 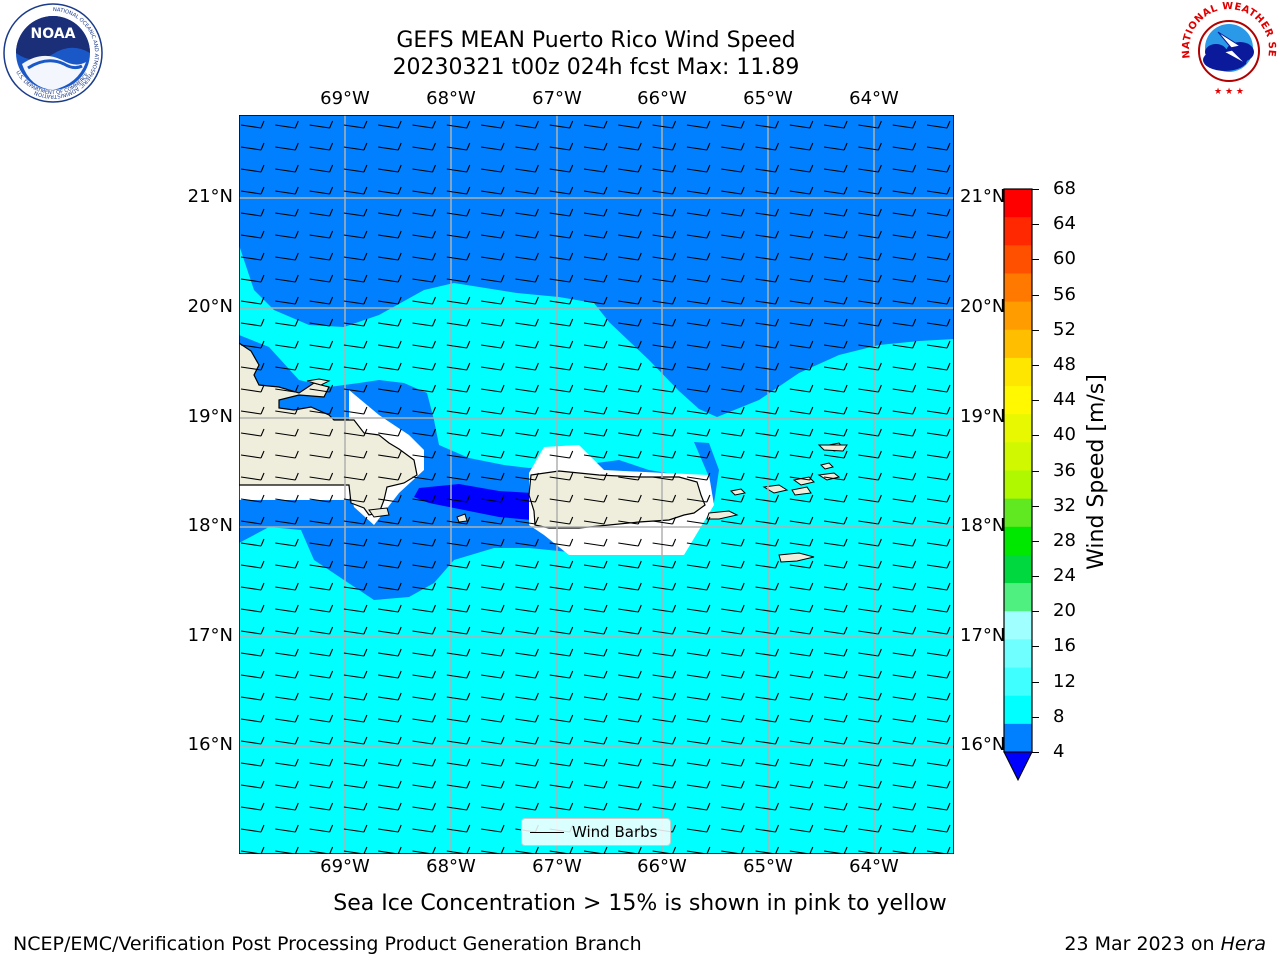 What do you see at coordinates (1064, 611) in the screenshot?
I see `colorbar-tick-label: 20` at bounding box center [1064, 611].